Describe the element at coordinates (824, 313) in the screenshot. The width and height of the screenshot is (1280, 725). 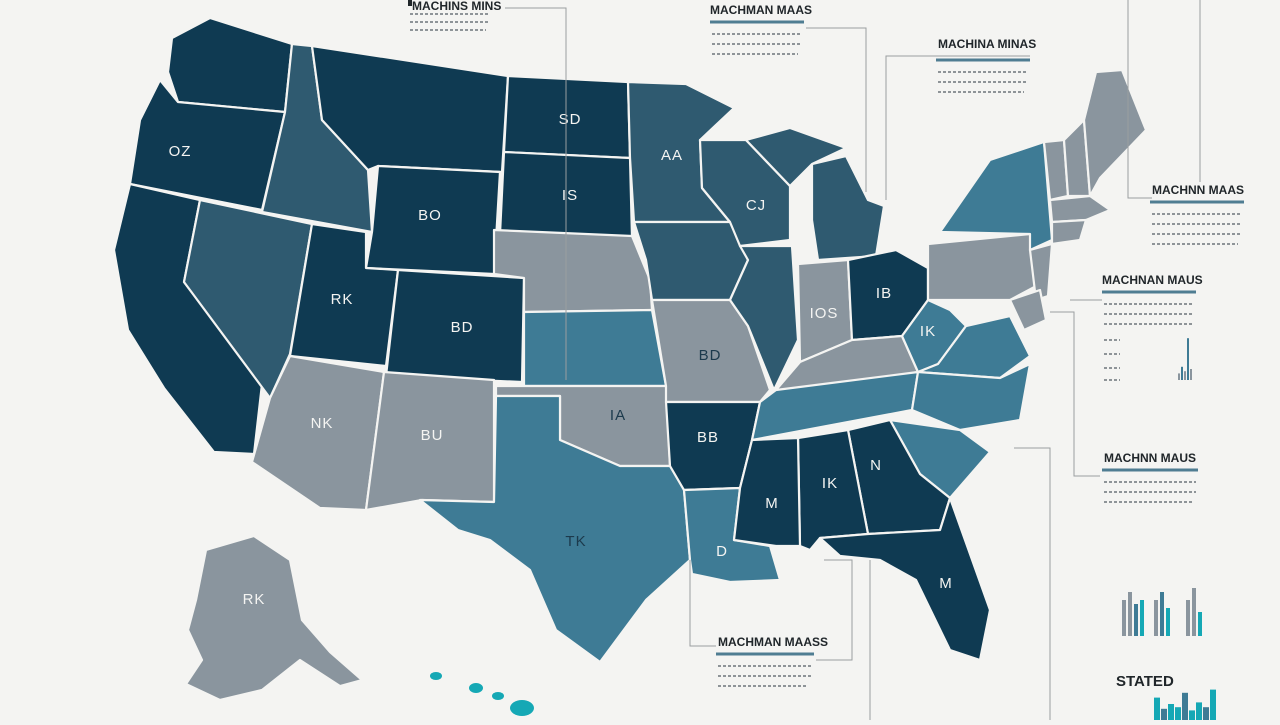
I see `label-in: IOS` at that location.